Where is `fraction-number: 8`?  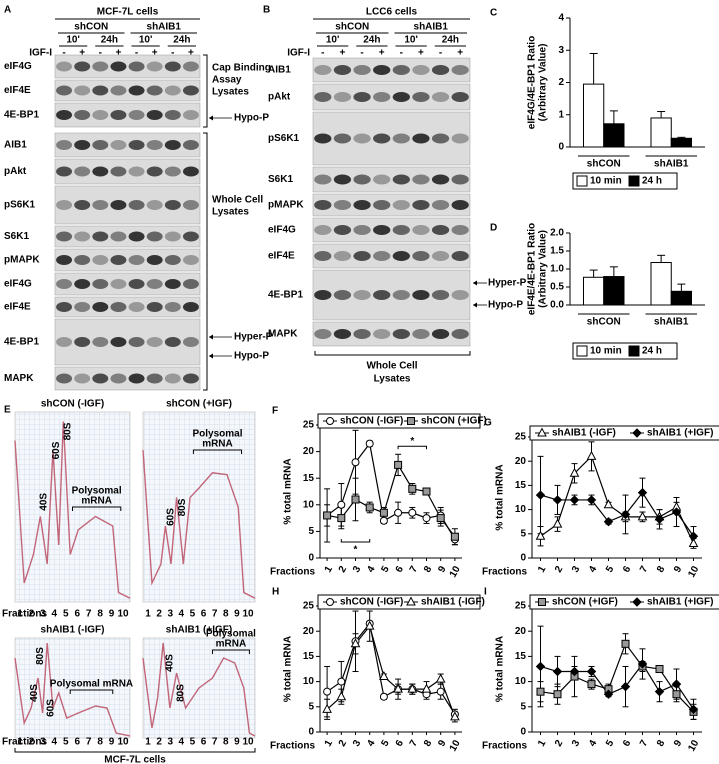
fraction-number: 8 is located at coordinates (100, 742).